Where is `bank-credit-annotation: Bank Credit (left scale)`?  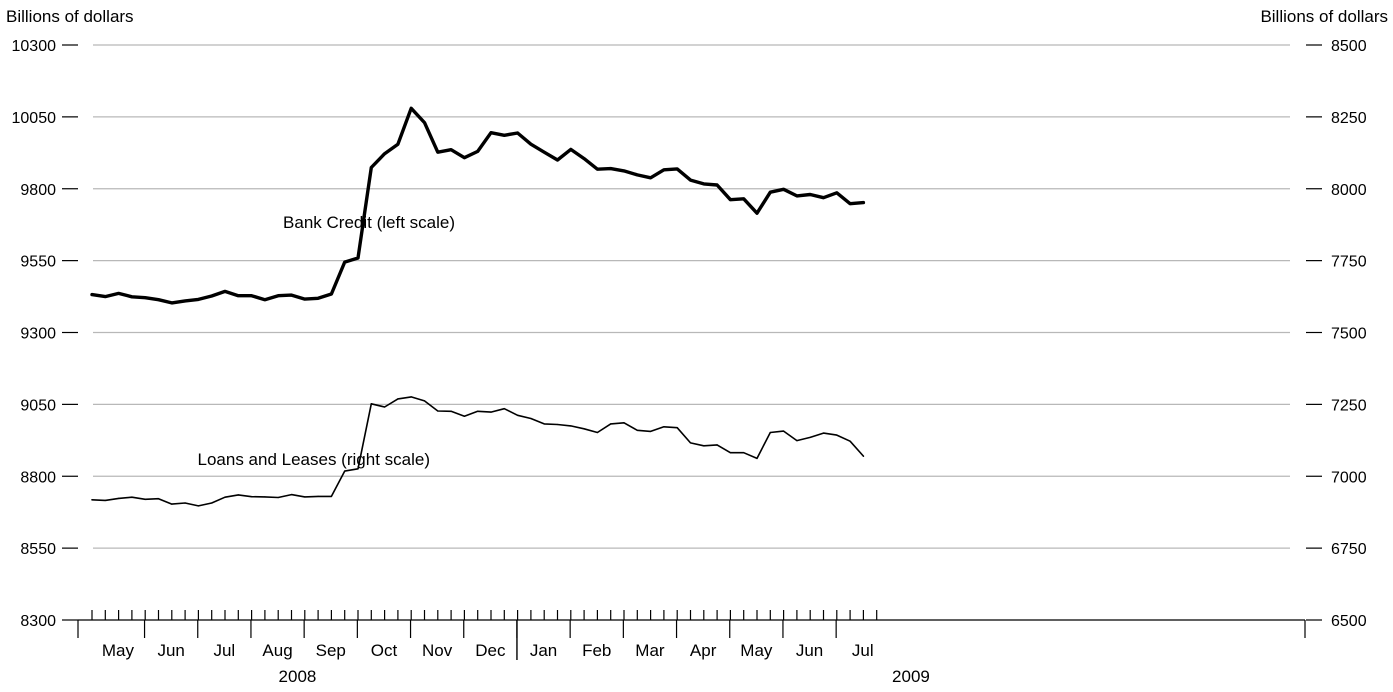 bank-credit-annotation: Bank Credit (left scale) is located at coordinates (369, 222).